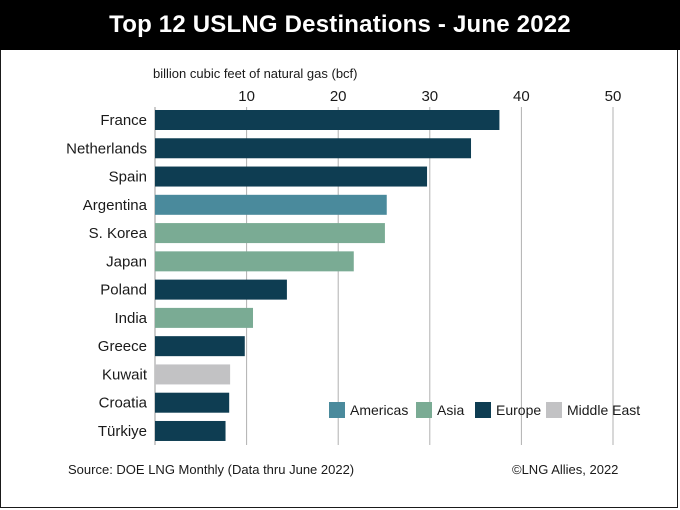 The width and height of the screenshot is (680, 510). What do you see at coordinates (379, 410) in the screenshot?
I see `legend-label-americas: Americas` at bounding box center [379, 410].